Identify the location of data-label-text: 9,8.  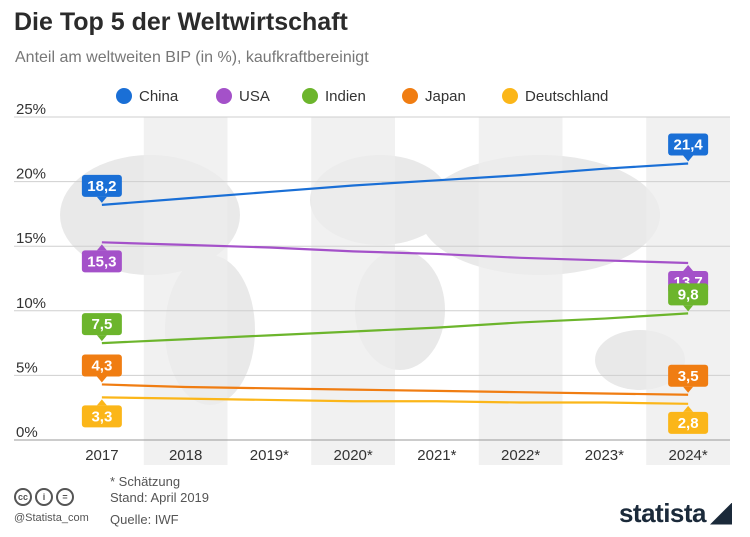
(688, 294).